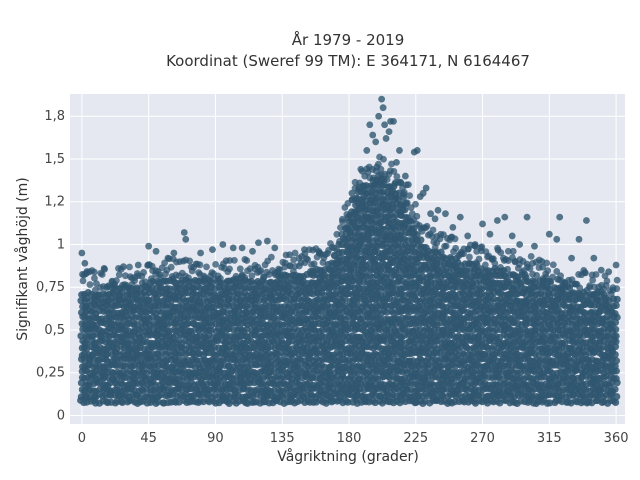 This screenshot has width=640, height=480. I want to click on x-tick-label: 225, so click(415, 438).